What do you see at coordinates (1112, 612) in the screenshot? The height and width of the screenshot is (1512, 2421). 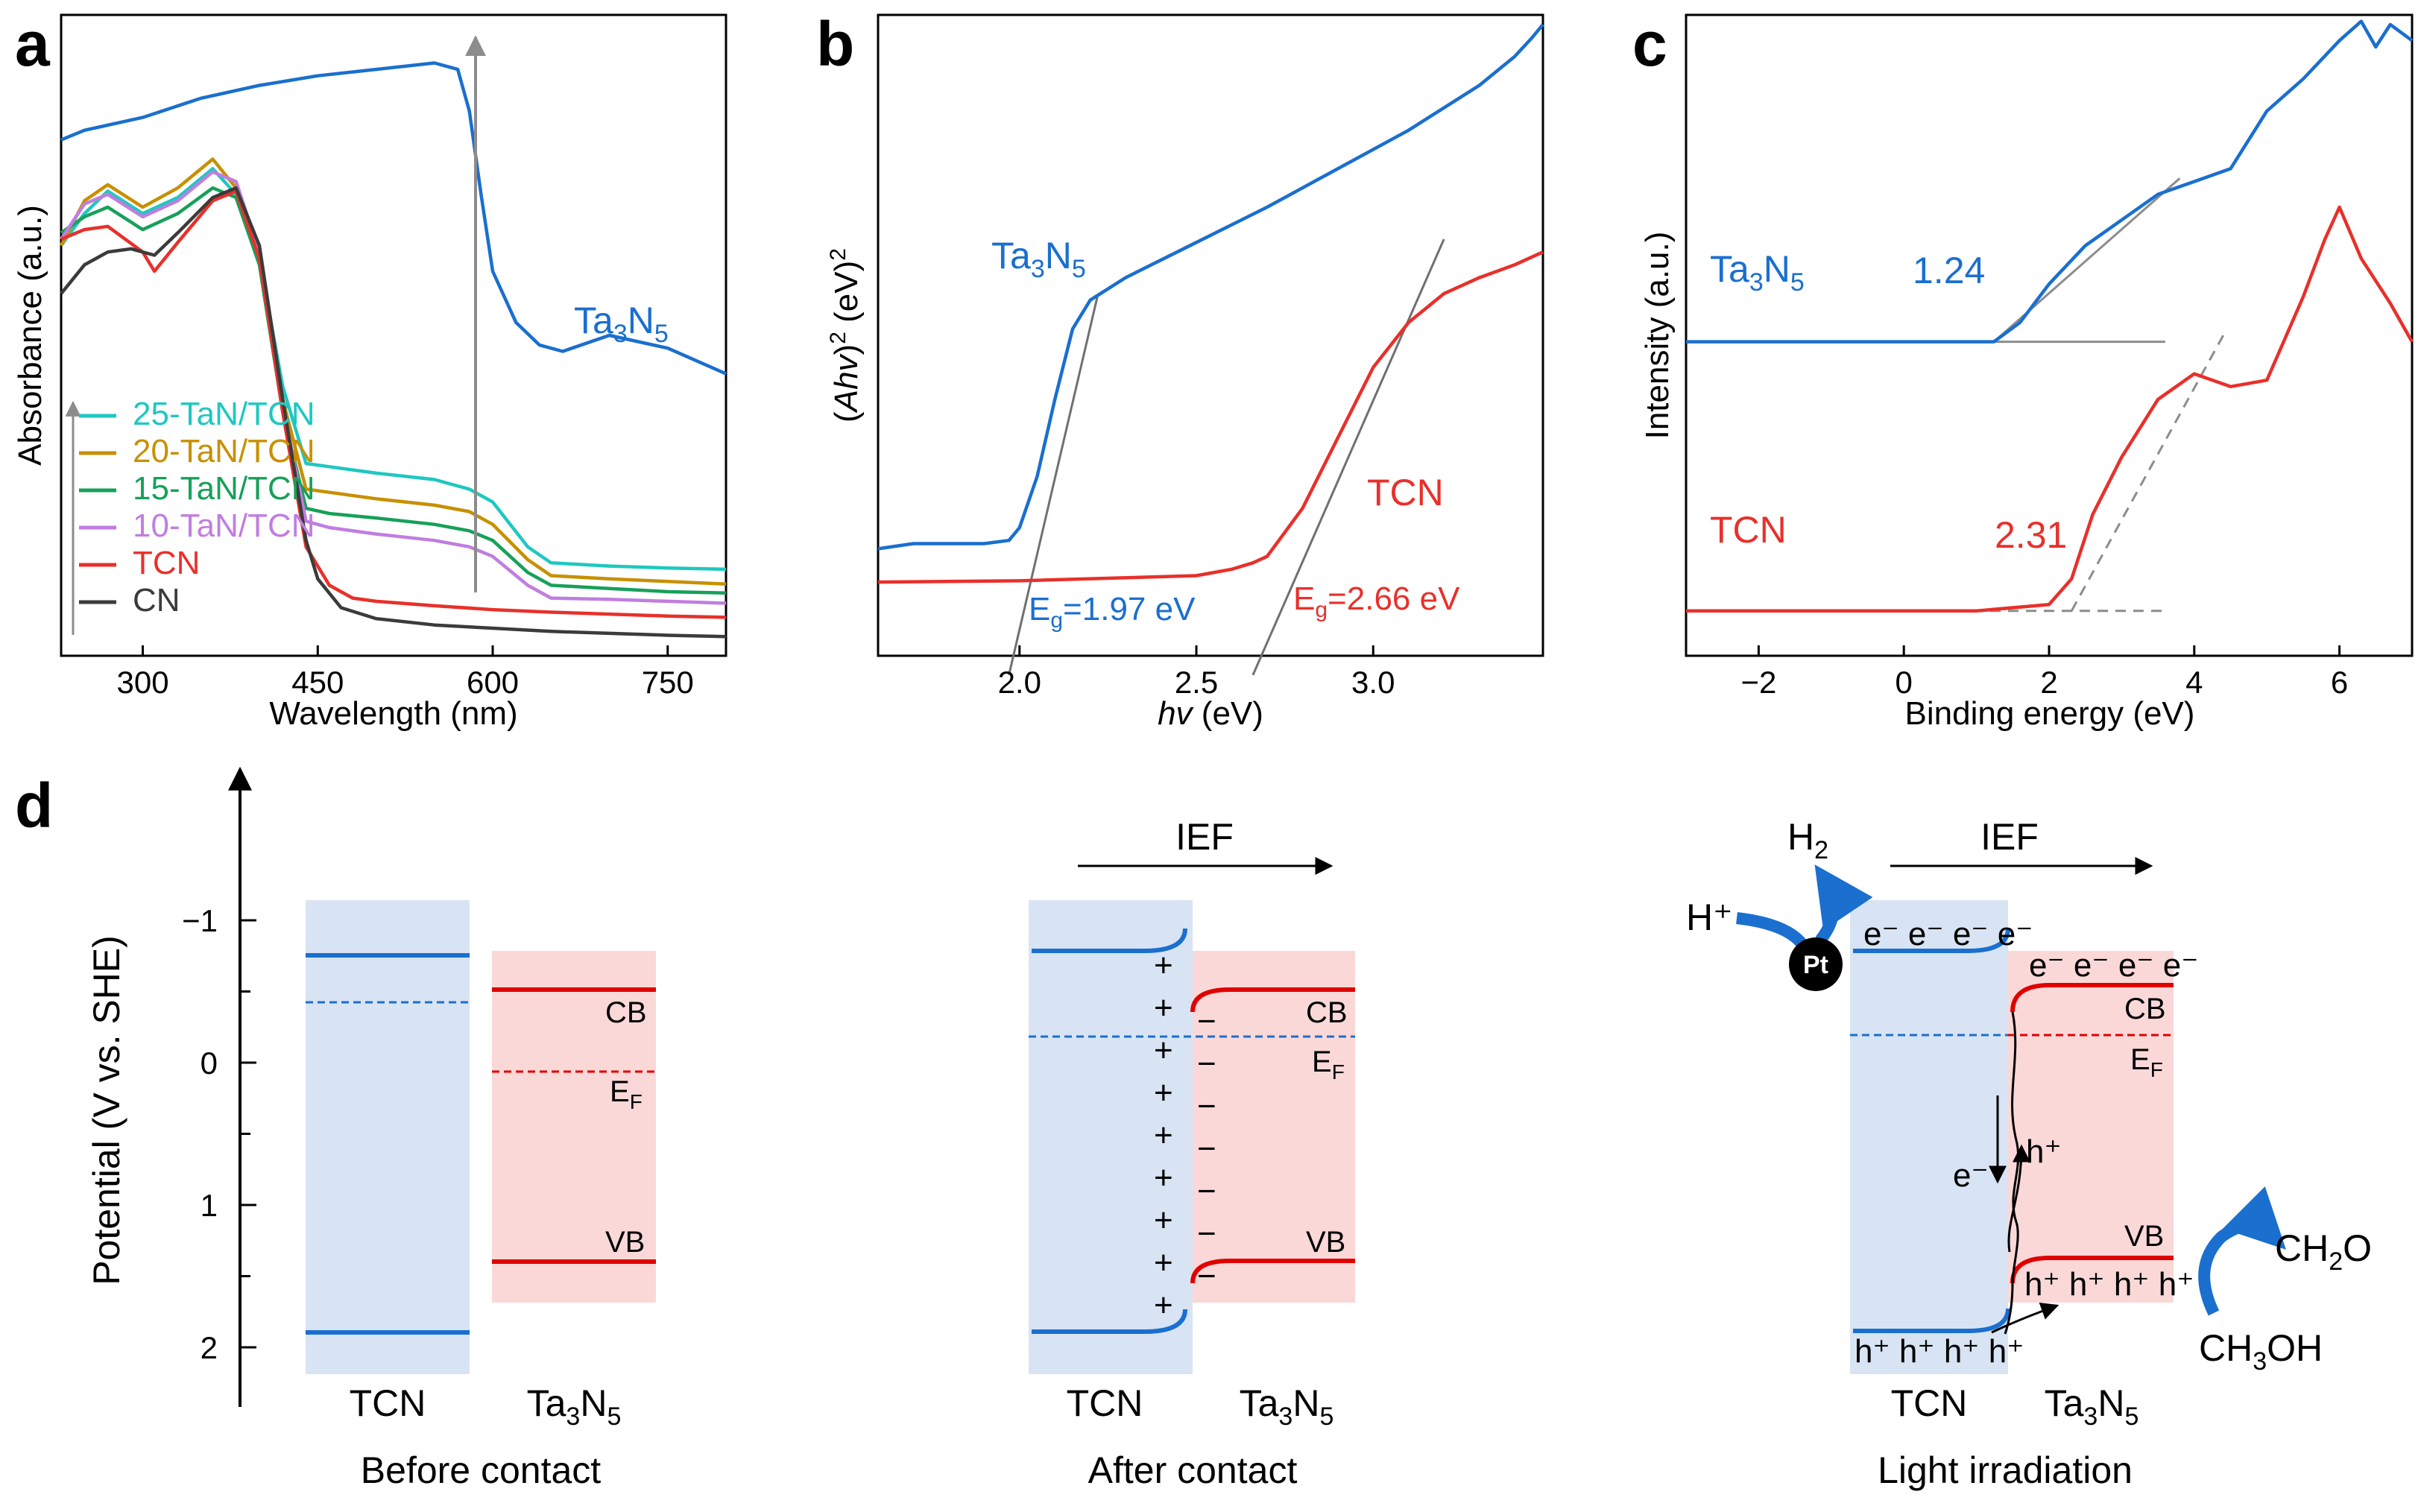 I see `panel-b-eg-ta3n5: Eg=1.97 eV` at bounding box center [1112, 612].